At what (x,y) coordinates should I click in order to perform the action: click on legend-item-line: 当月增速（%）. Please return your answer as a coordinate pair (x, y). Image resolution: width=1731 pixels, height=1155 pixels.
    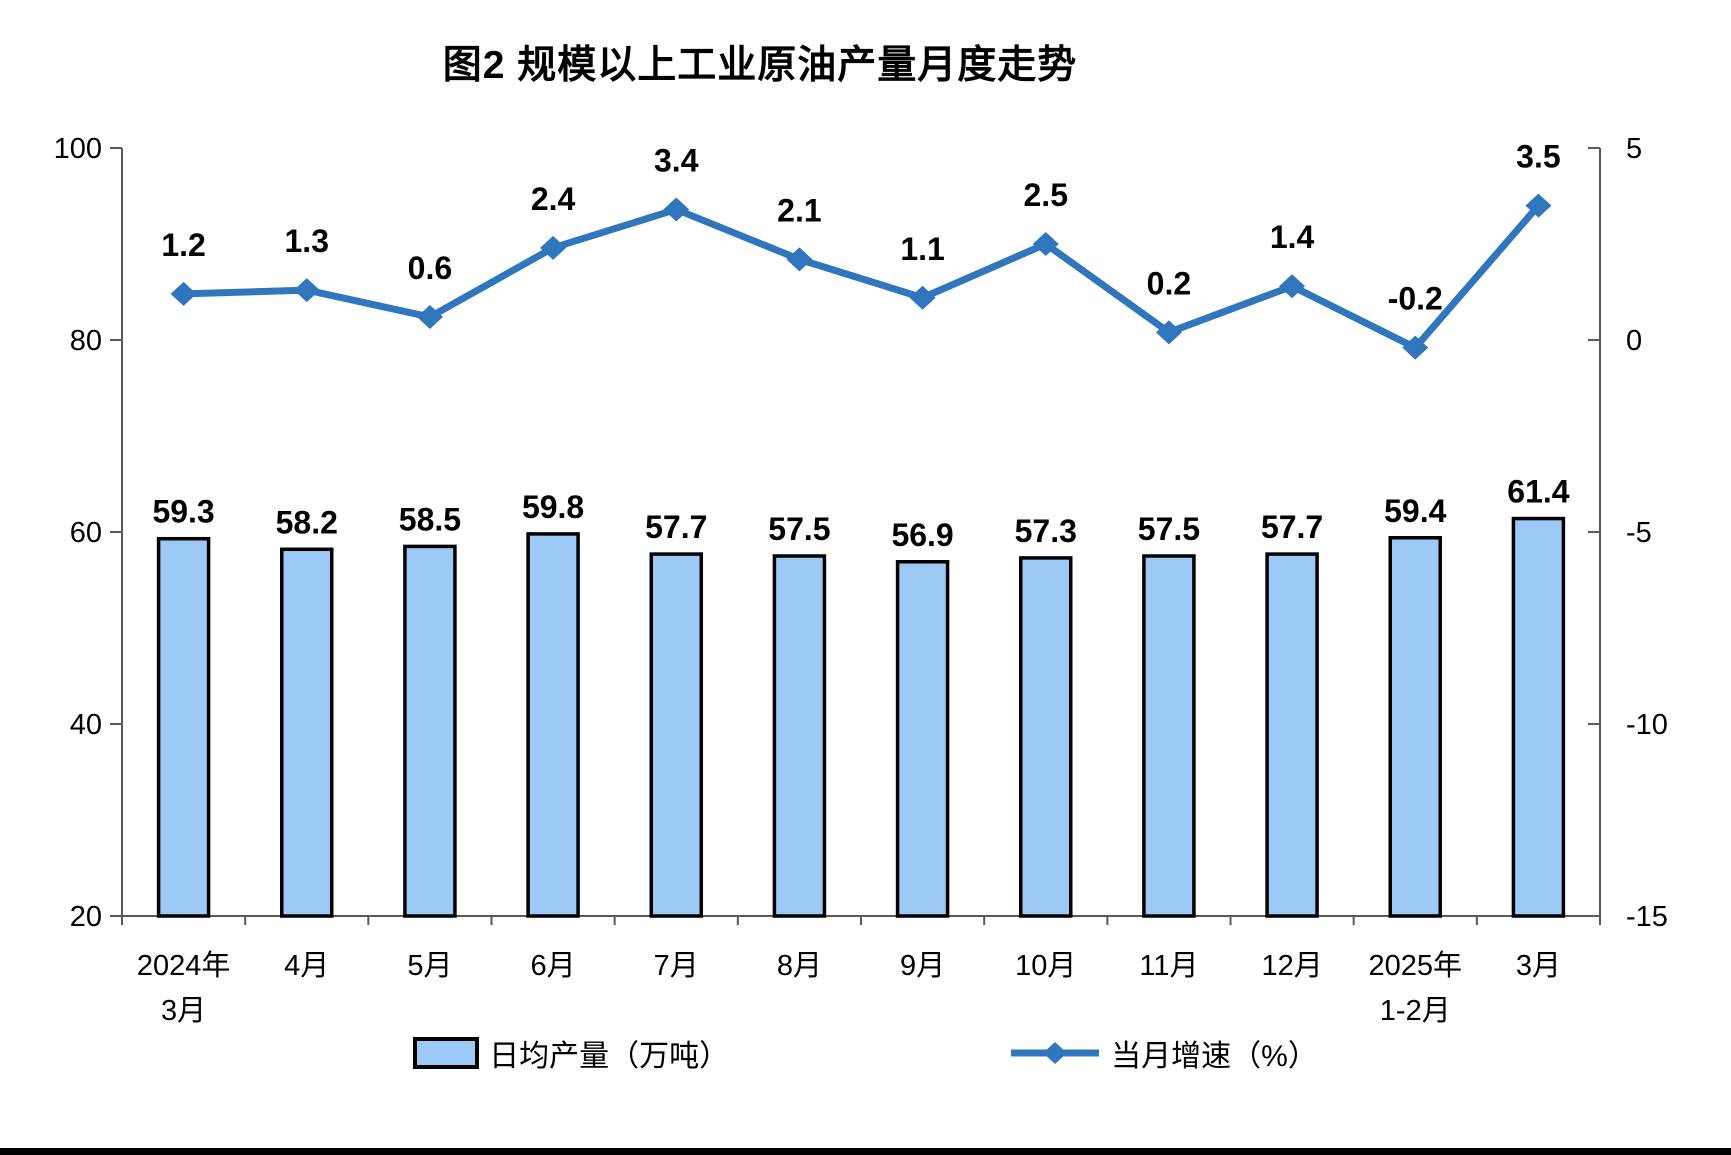
    Looking at the image, I should click on (1163, 1053).